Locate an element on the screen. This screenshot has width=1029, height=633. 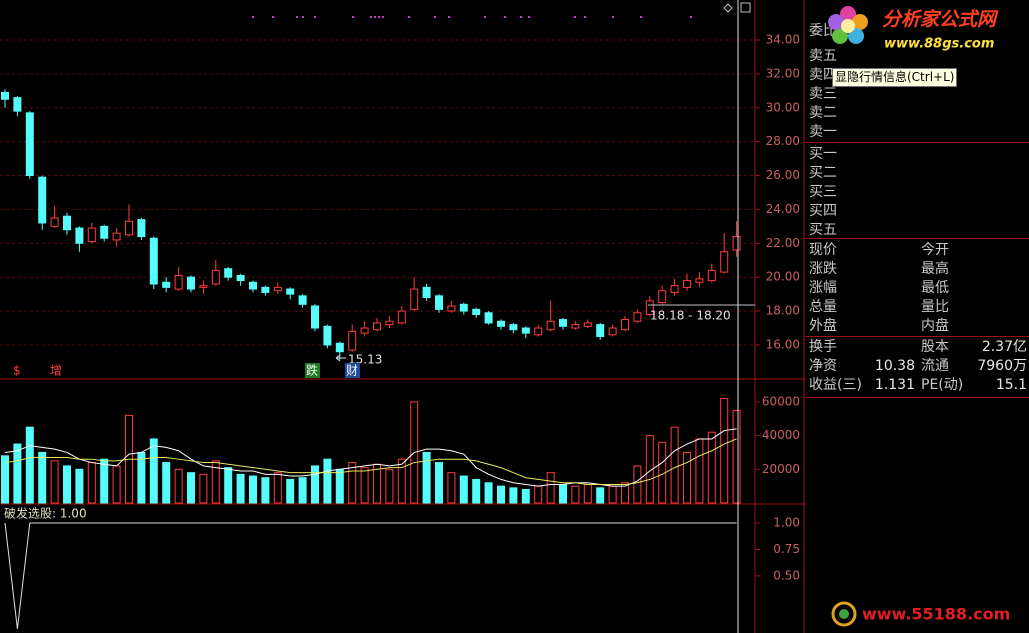
quote-label: 量比 is located at coordinates (935, 307).